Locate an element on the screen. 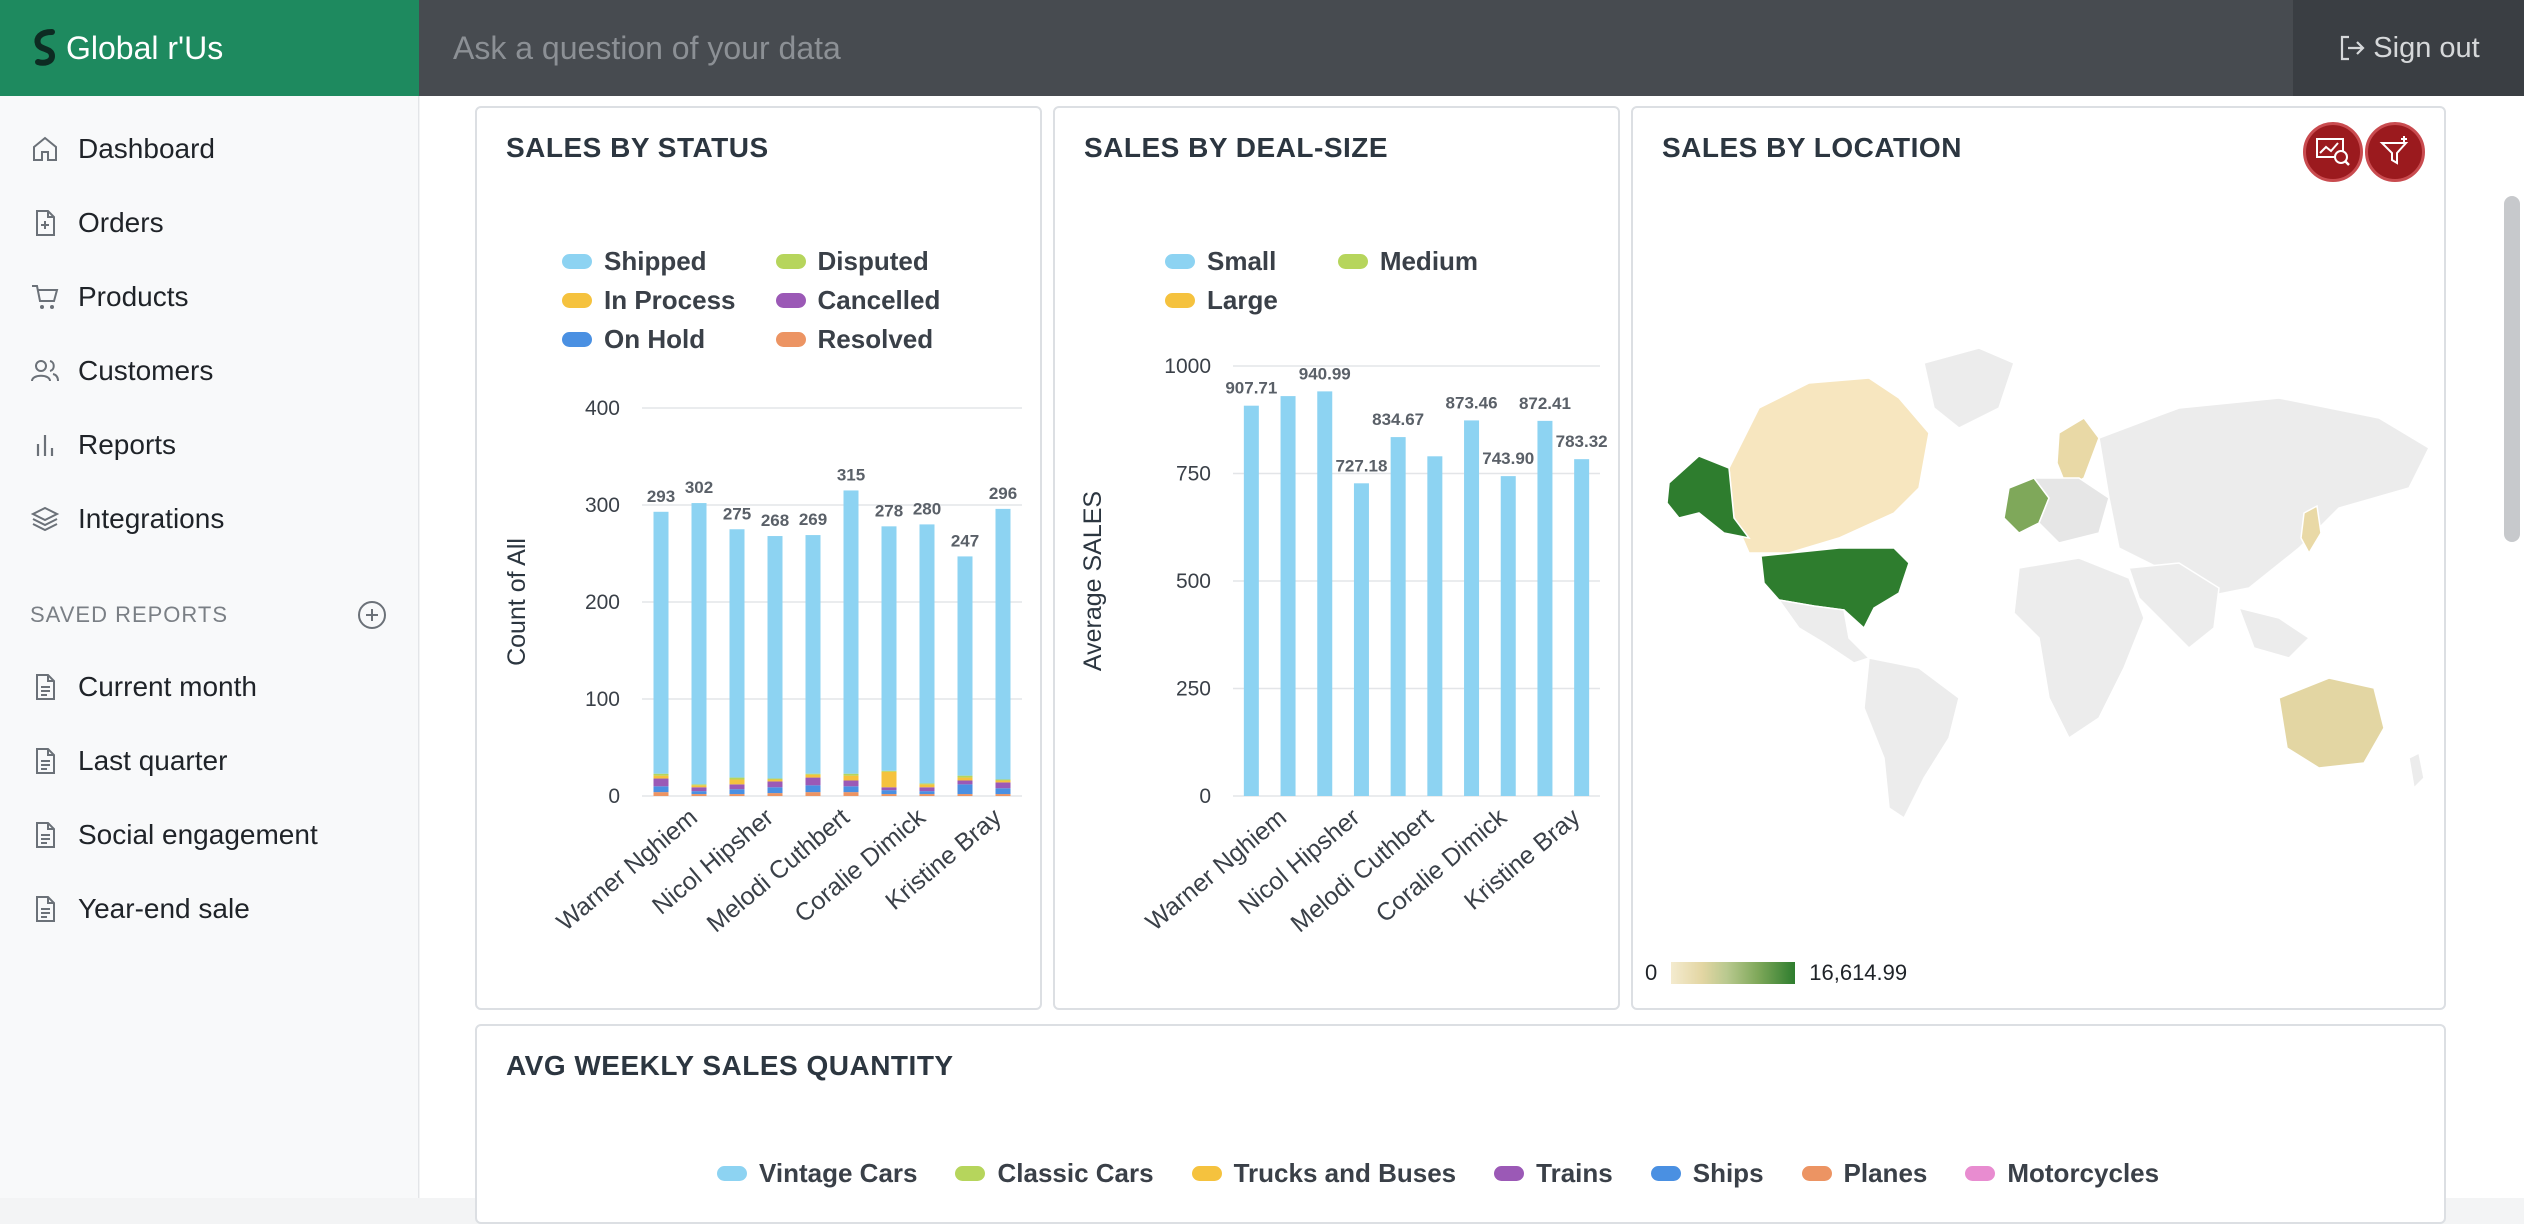  sidebar-item-customers: Customers is located at coordinates (209, 371).